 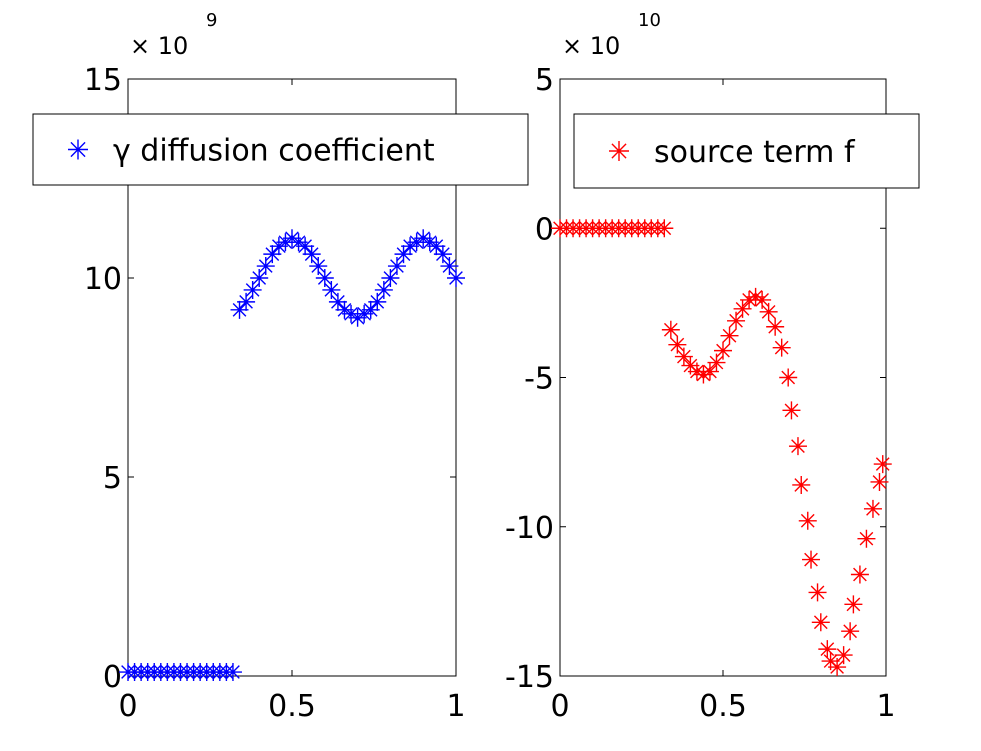 I want to click on legend-label: source term f, so click(x=755, y=152).